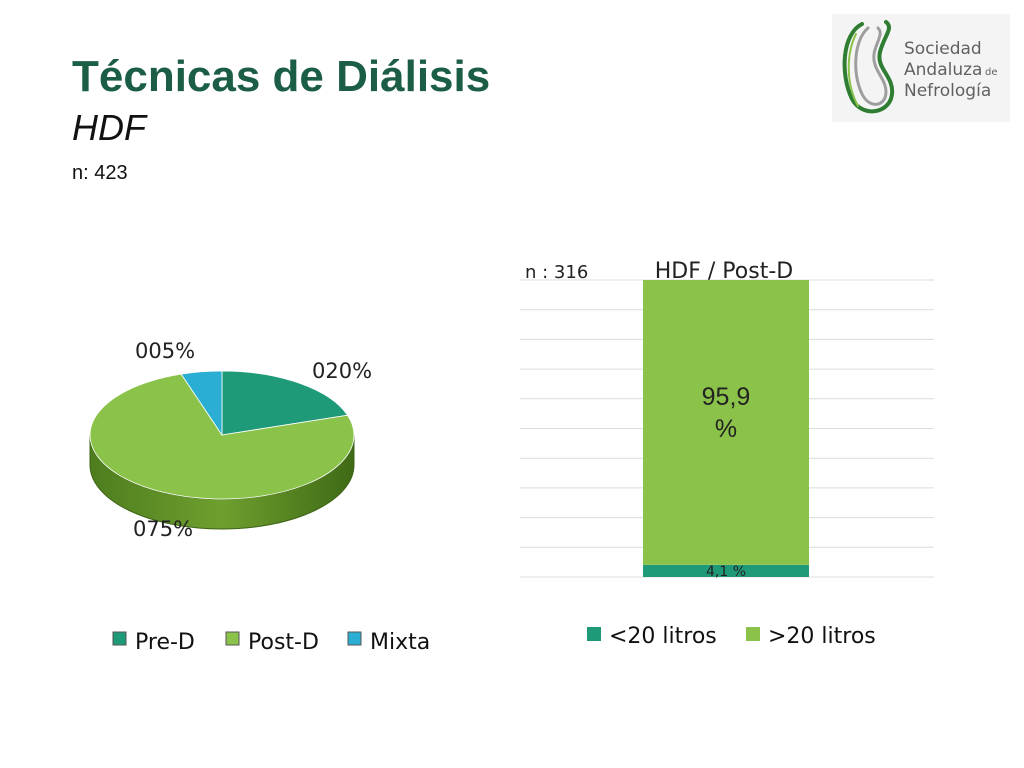 This screenshot has height=768, width=1024. I want to click on pie-slice-mixta, so click(201, 403).